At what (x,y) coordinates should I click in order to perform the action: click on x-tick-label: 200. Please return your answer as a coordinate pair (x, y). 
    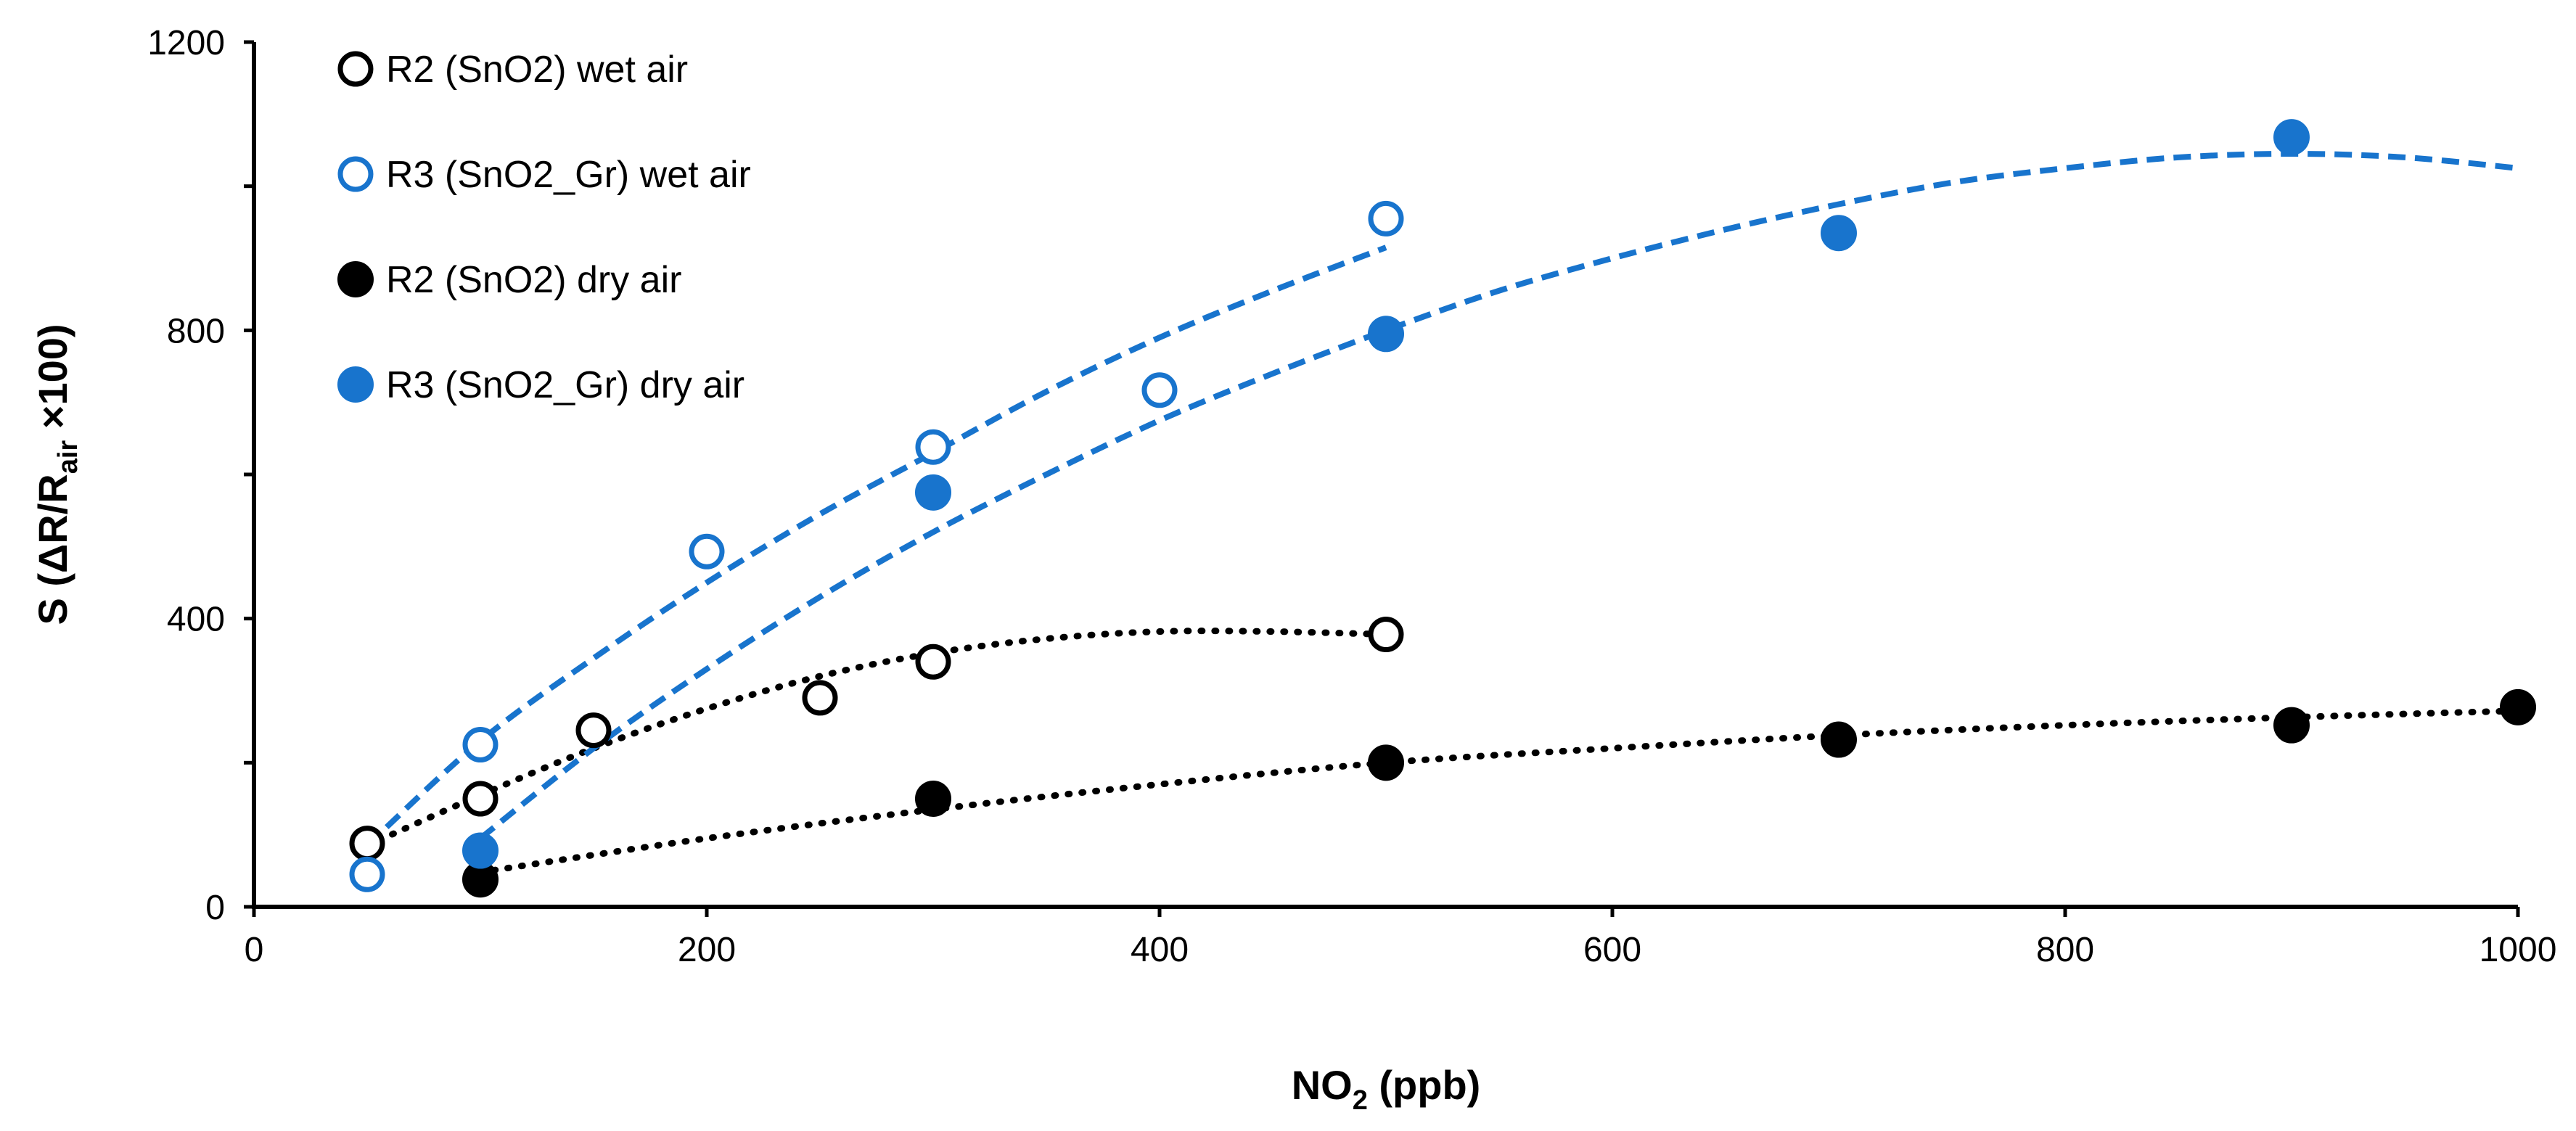
    Looking at the image, I should click on (707, 950).